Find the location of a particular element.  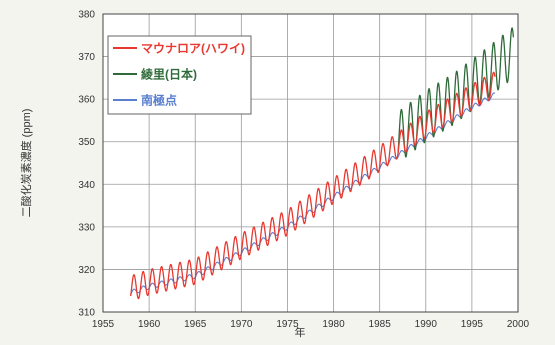

y-tick-label-330: 330 is located at coordinates (86, 227).